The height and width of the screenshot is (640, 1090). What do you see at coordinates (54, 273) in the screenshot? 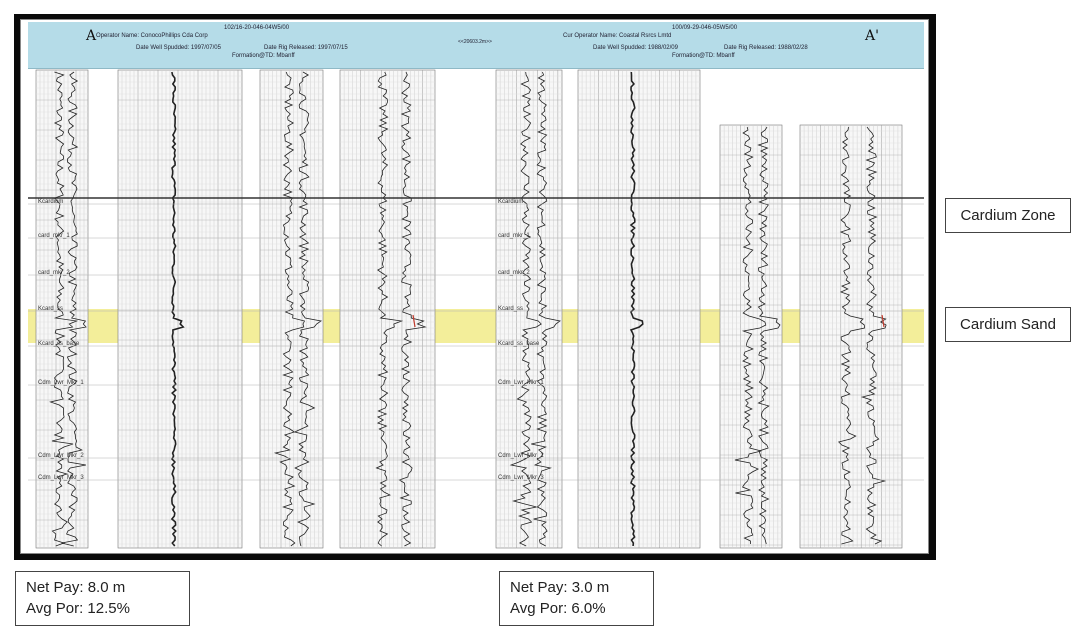
I see `left-formation-top-label: card_mkr_2` at bounding box center [54, 273].